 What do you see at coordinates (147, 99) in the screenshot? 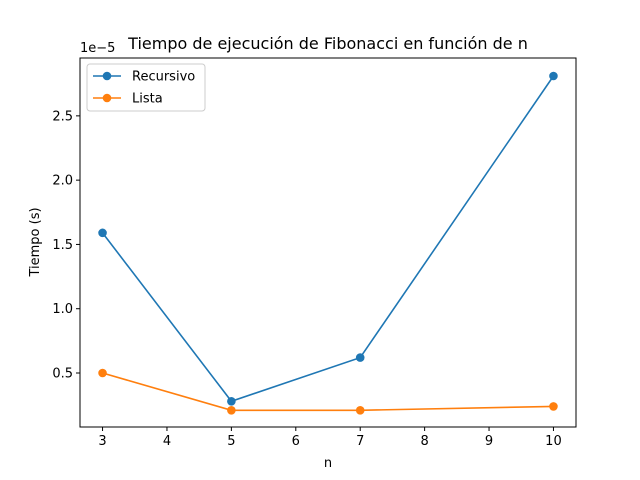
I see `legend-label-lista: Lista` at bounding box center [147, 99].